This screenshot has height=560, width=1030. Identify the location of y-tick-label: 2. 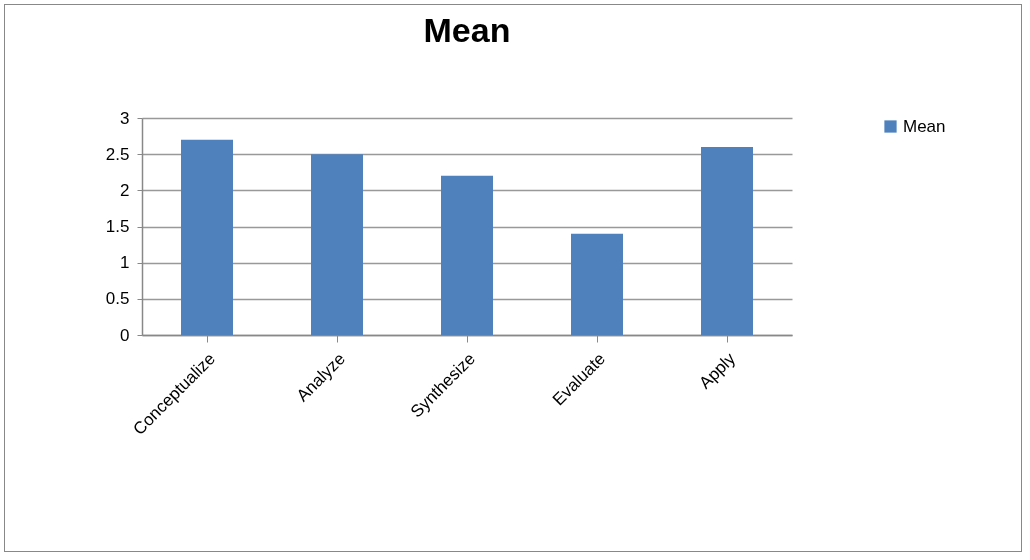
(125, 190).